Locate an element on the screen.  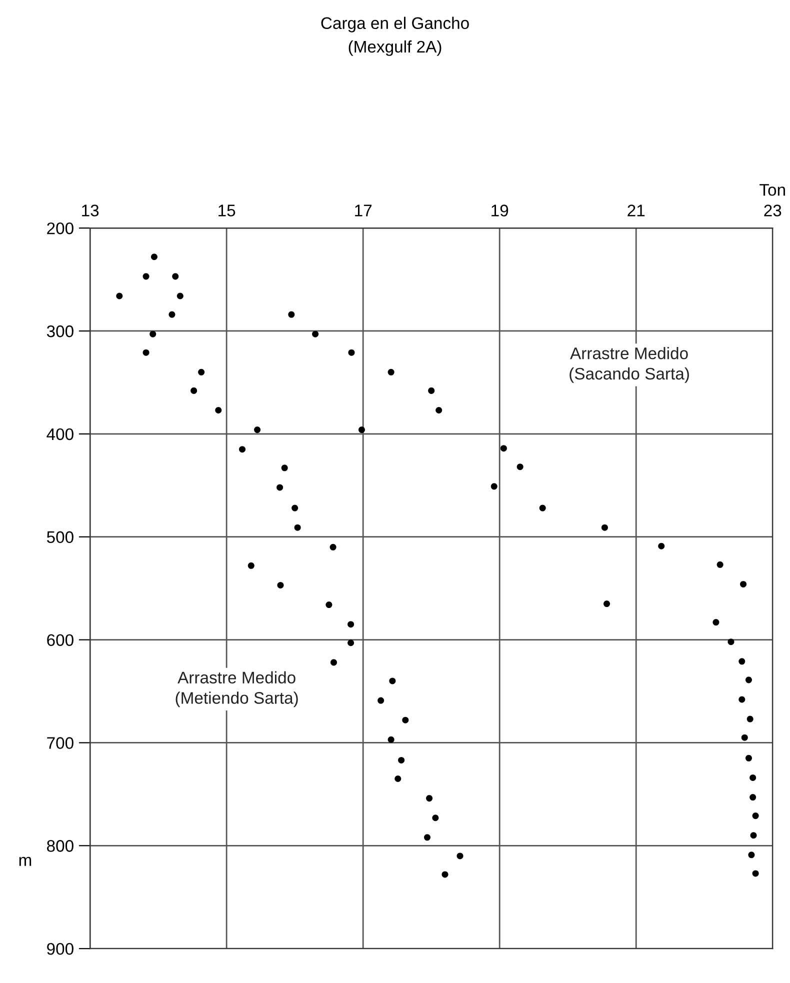
annotation: Arrastre Medido (Metiendo Sarta) is located at coordinates (237, 689).